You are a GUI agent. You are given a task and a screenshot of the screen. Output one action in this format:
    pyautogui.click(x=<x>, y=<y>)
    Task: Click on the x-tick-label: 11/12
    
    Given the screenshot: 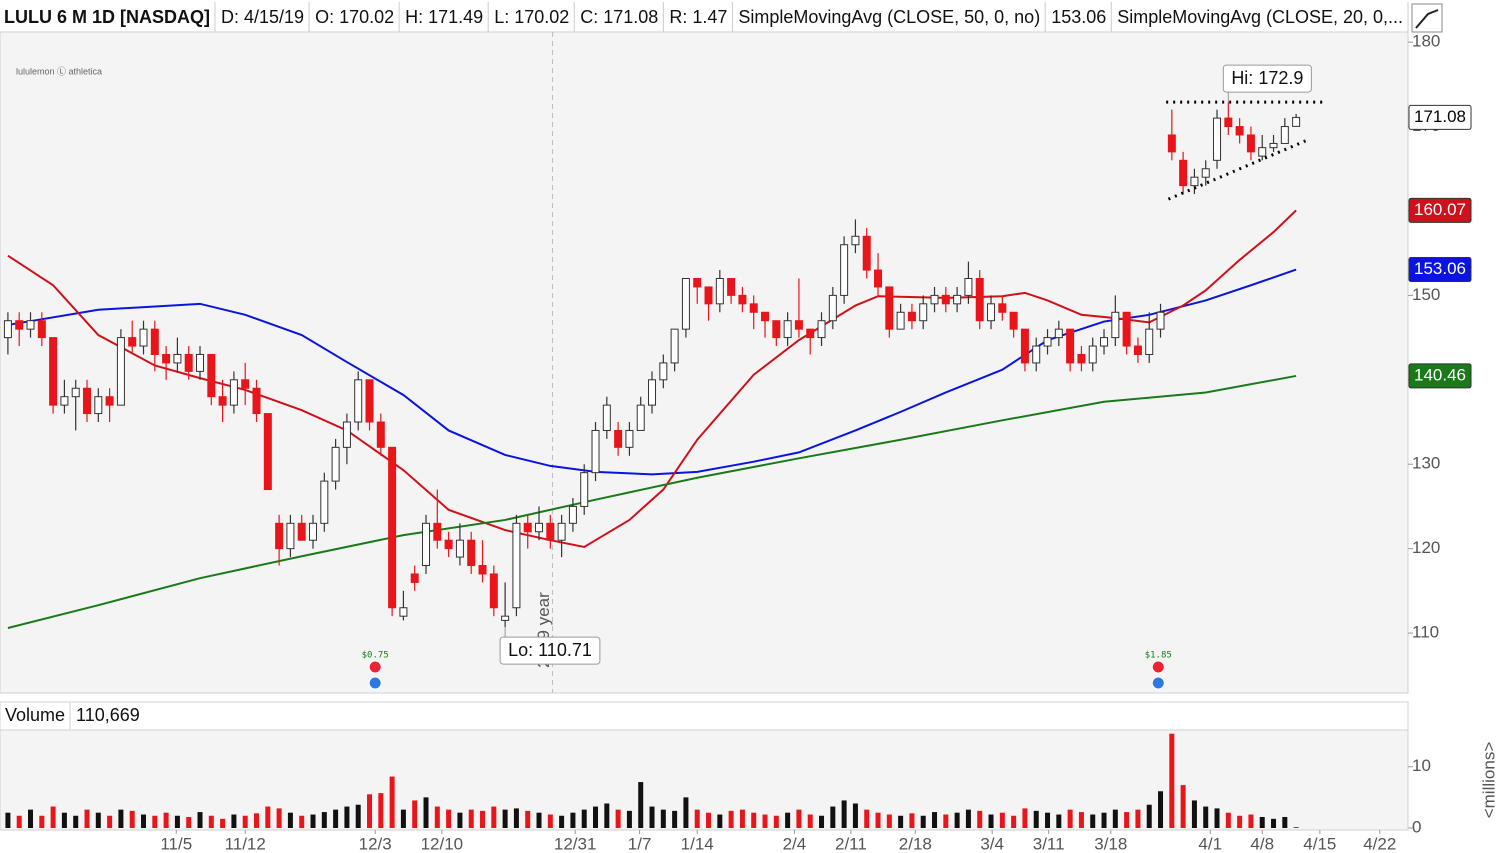 What is the action you would take?
    pyautogui.click(x=245, y=843)
    